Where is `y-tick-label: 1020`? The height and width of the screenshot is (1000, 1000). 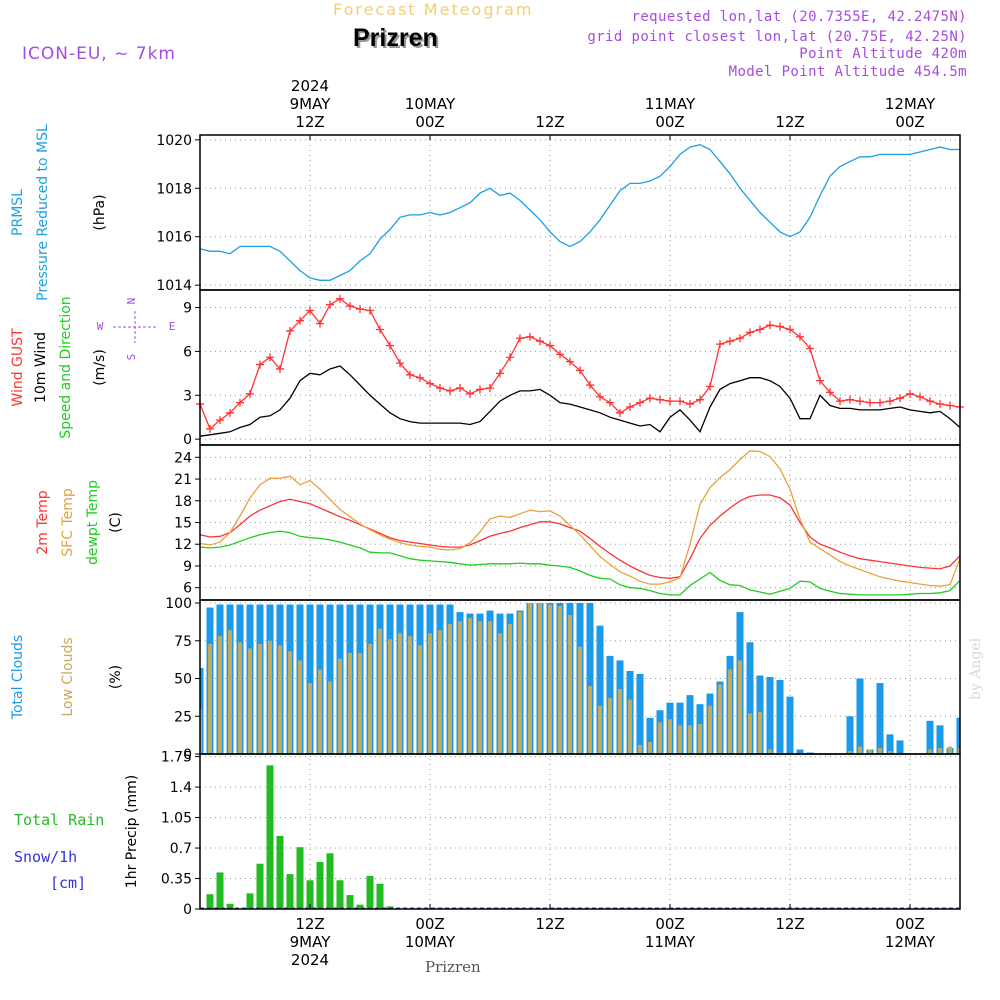
y-tick-label: 1020 is located at coordinates (174, 141).